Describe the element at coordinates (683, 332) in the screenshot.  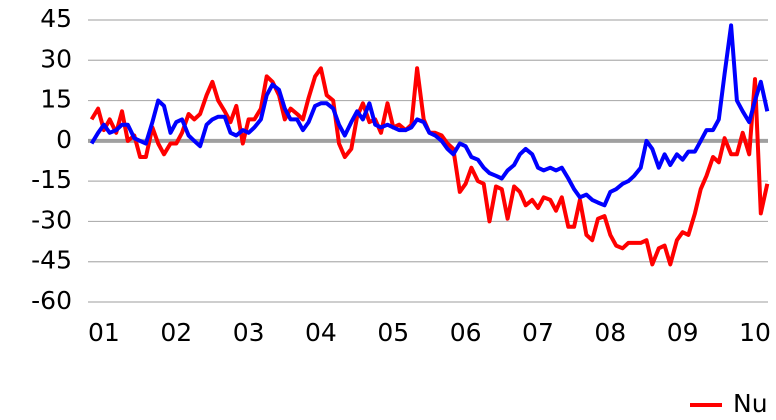
I see `x-tick-label: 09` at that location.